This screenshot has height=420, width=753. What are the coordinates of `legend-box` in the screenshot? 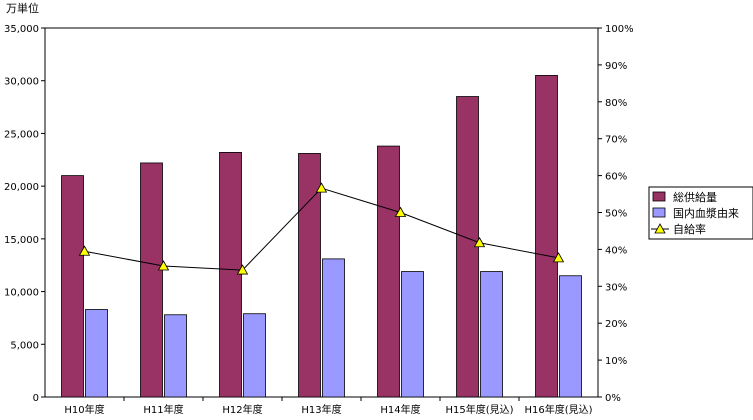 It's located at (700, 213).